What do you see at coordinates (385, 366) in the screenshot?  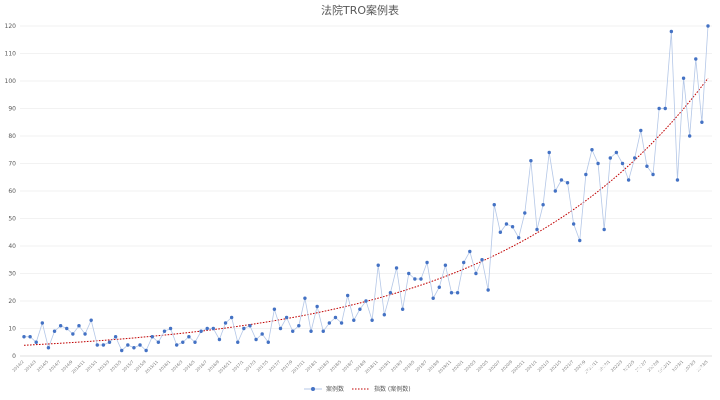 I see `x-tick-label: 2019/1` at bounding box center [385, 366].